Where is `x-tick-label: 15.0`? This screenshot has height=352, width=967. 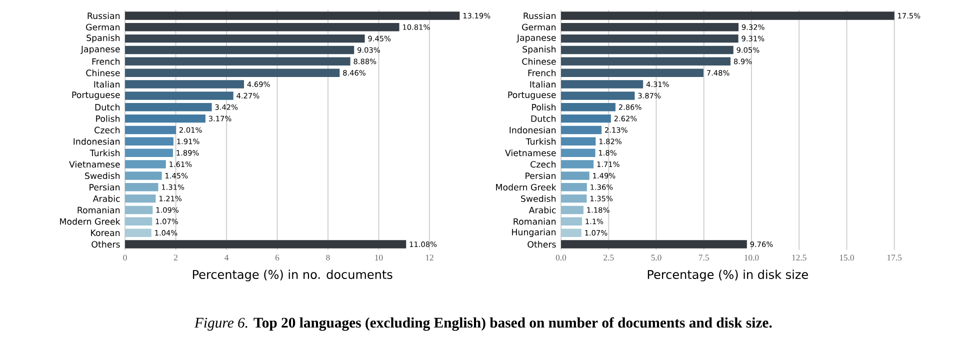 x-tick-label: 15.0 is located at coordinates (847, 257).